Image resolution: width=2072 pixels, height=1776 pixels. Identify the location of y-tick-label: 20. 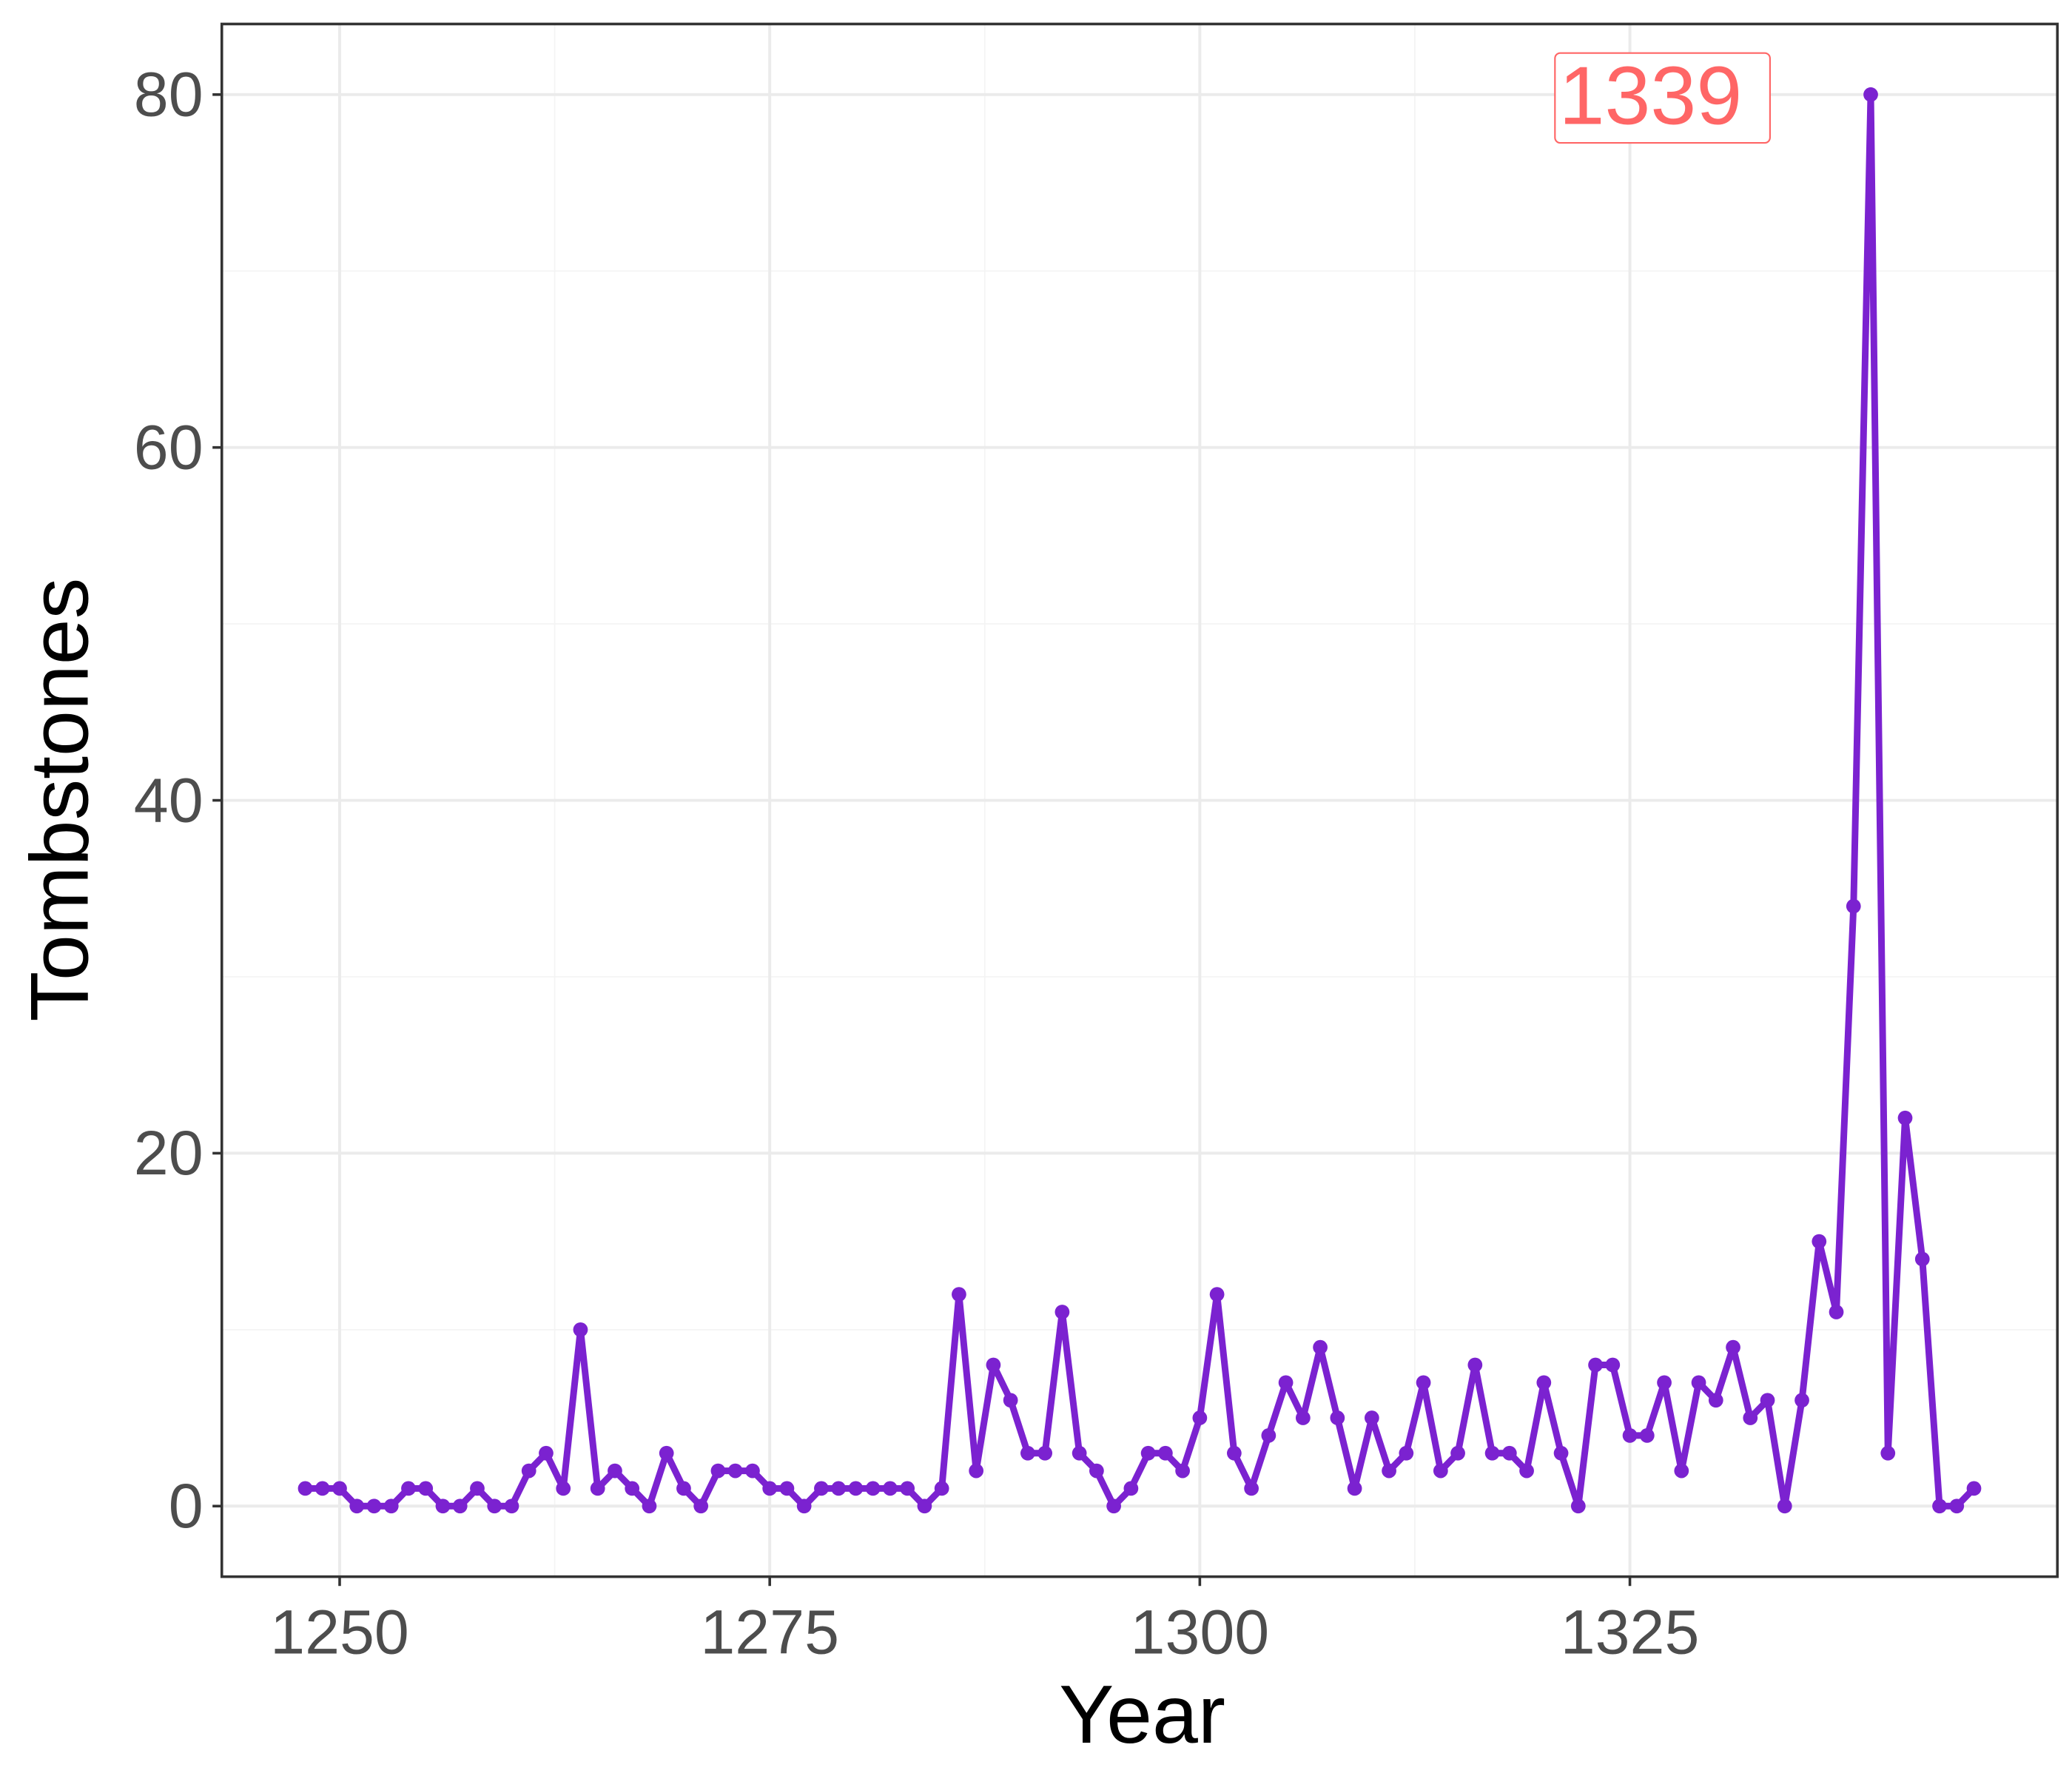
(169, 1153).